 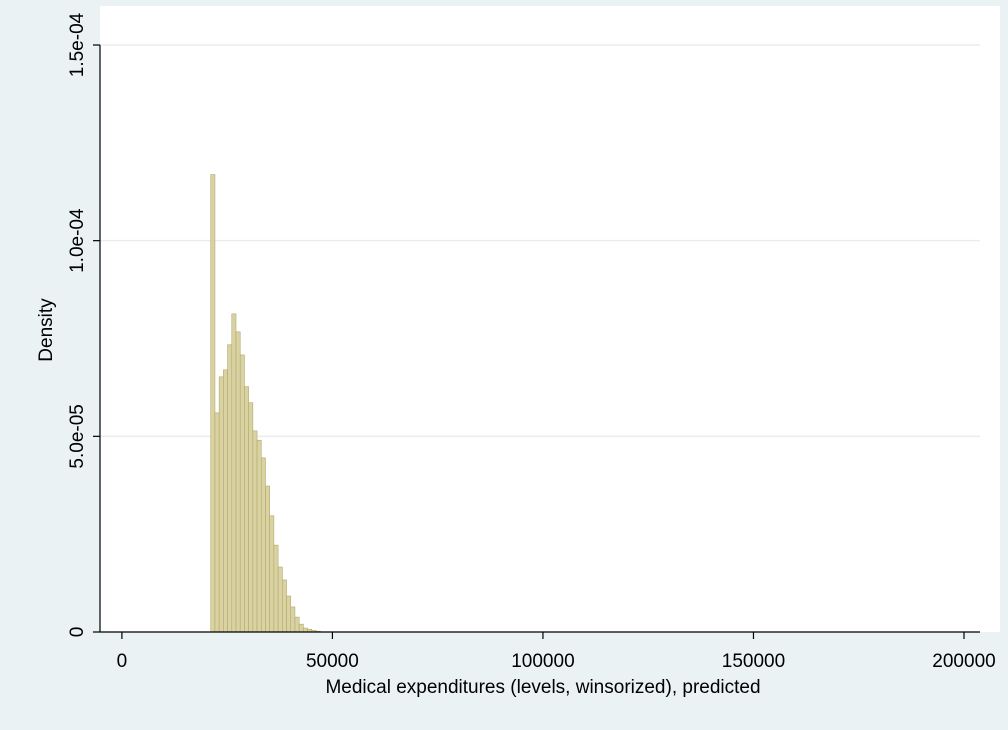 What do you see at coordinates (753, 661) in the screenshot?
I see `x-tick-label: 150000` at bounding box center [753, 661].